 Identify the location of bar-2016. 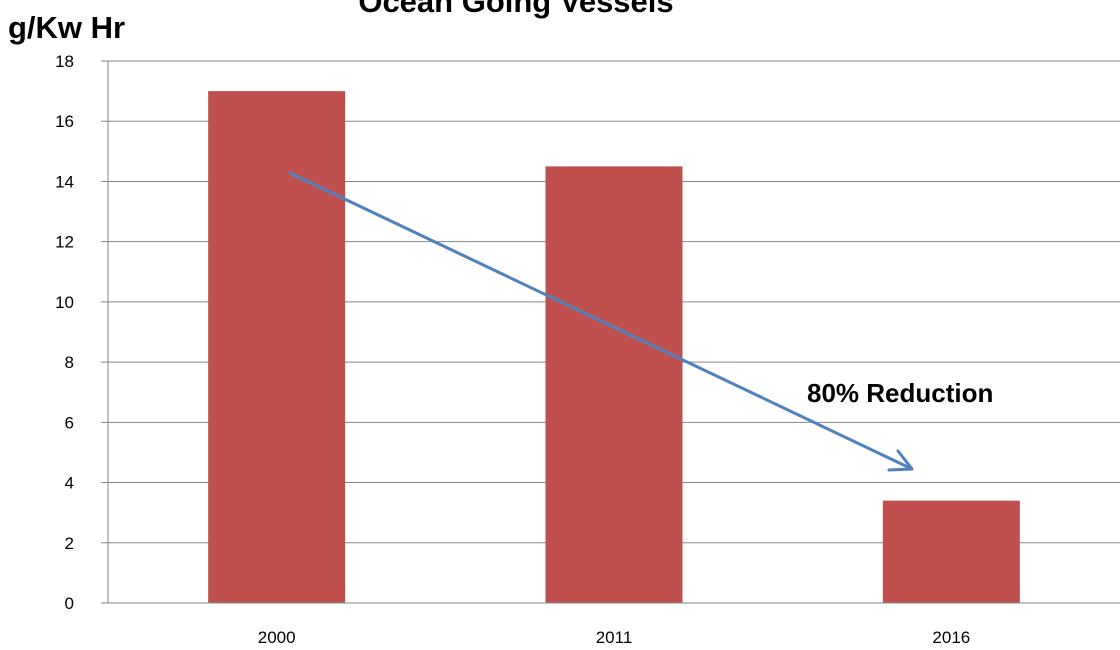
(951, 551).